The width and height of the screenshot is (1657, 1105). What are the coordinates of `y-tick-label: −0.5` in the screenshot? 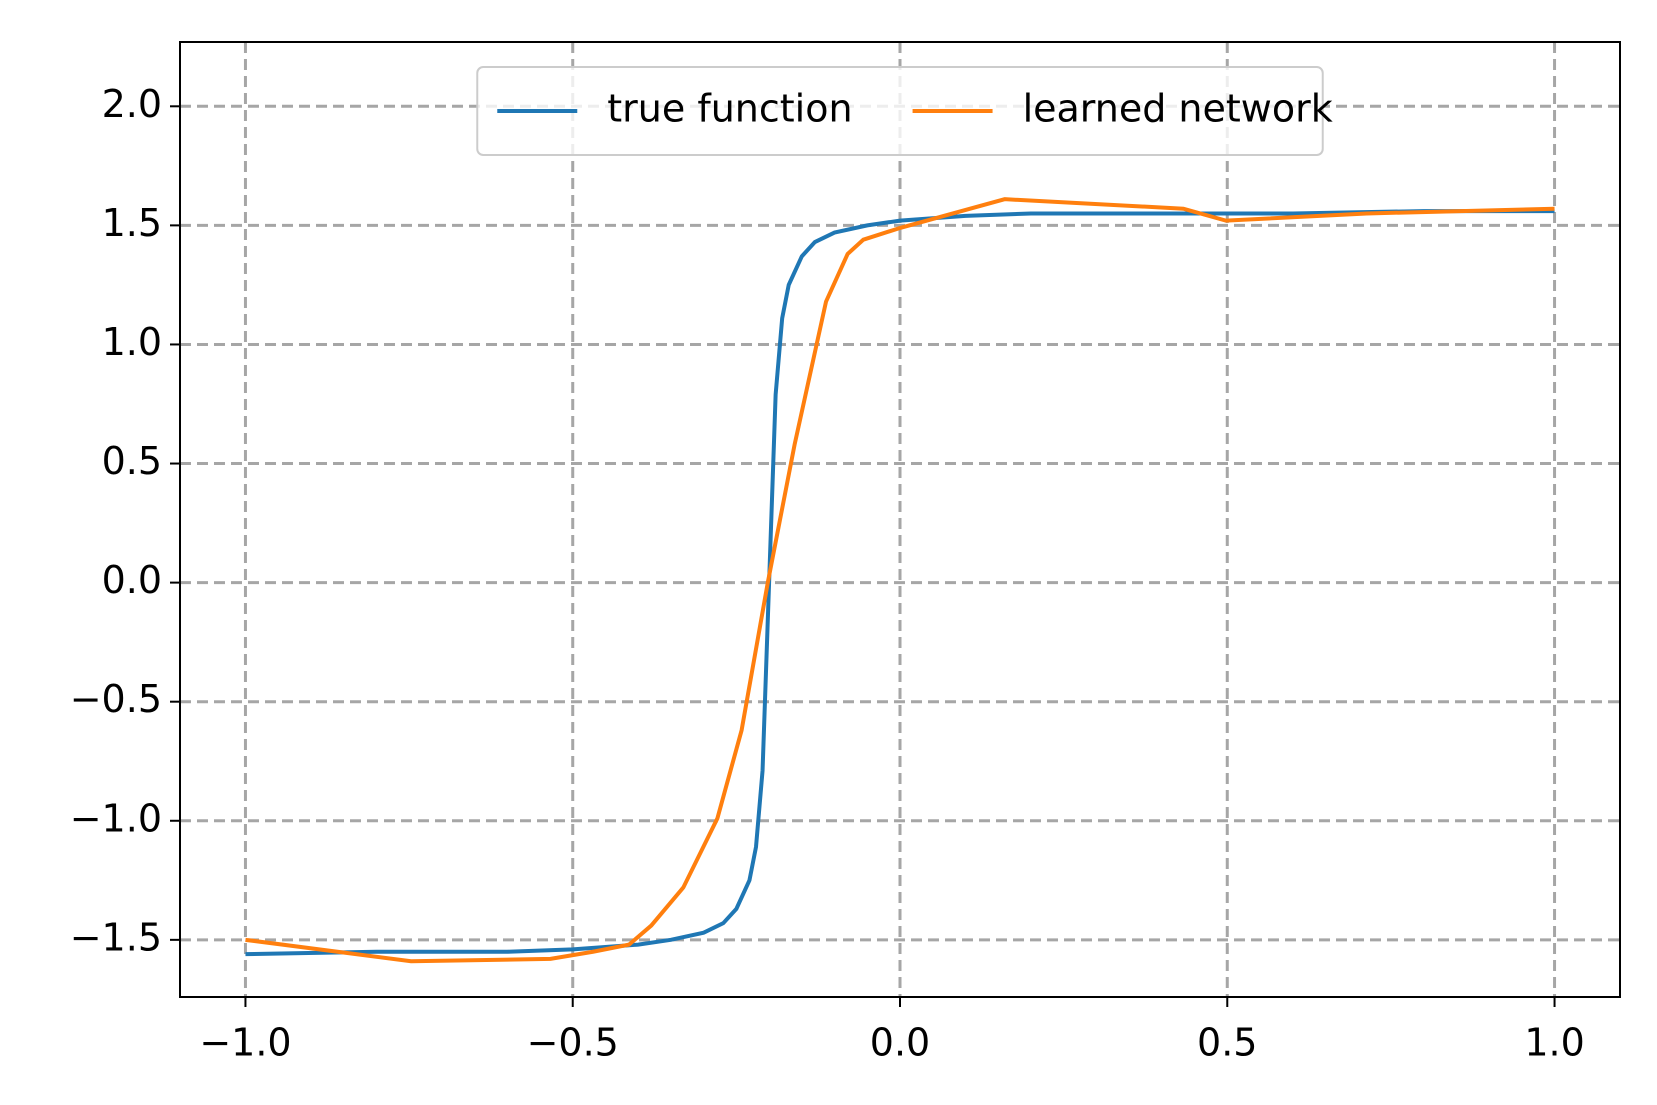 It's located at (116, 699).